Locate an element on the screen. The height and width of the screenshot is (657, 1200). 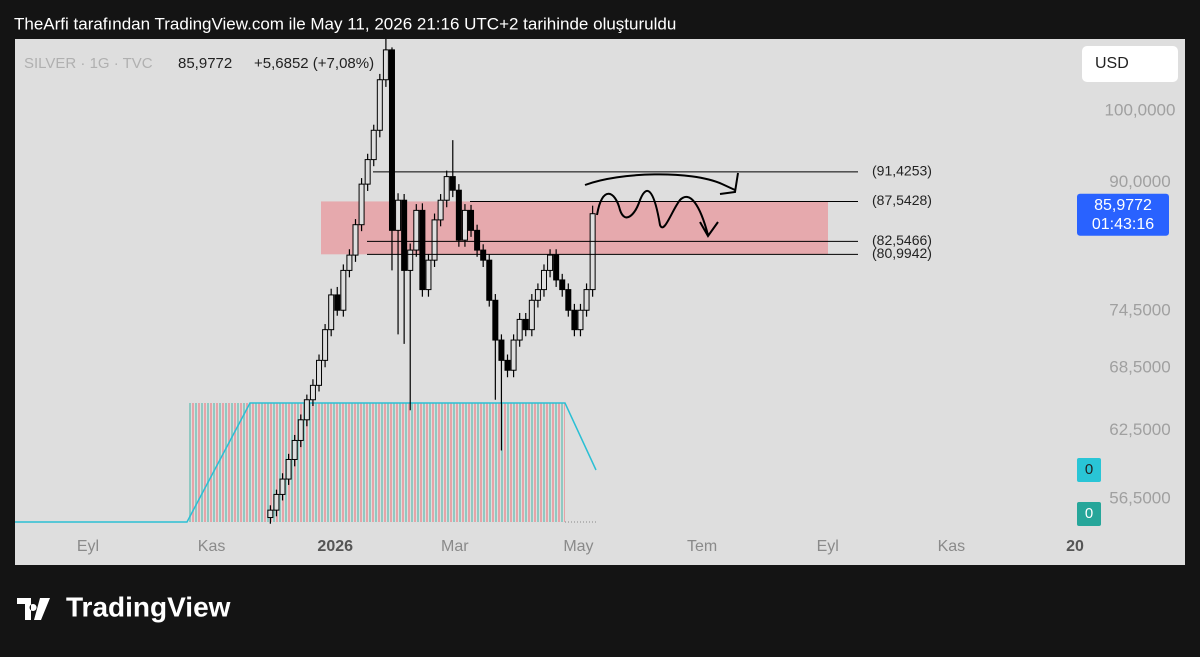
logo-icon is located at coordinates (33, 609).